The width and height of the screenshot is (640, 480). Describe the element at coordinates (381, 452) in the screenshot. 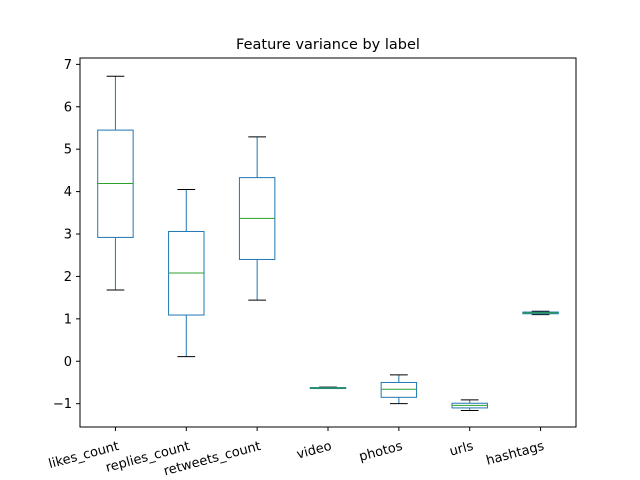

I see `x-tick-label: photos` at that location.